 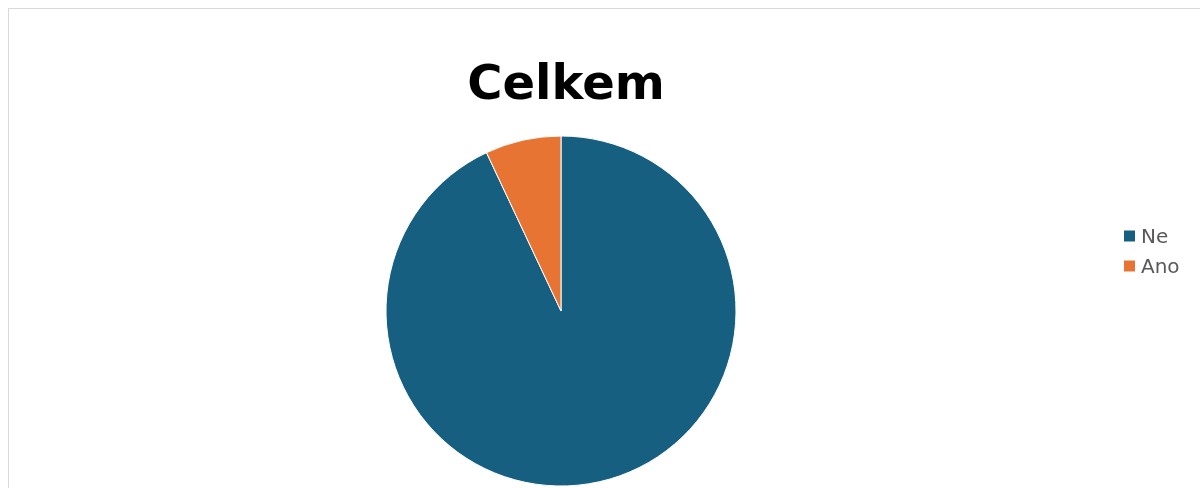 What do you see at coordinates (1155, 236) in the screenshot?
I see `legend-label: Ne` at bounding box center [1155, 236].